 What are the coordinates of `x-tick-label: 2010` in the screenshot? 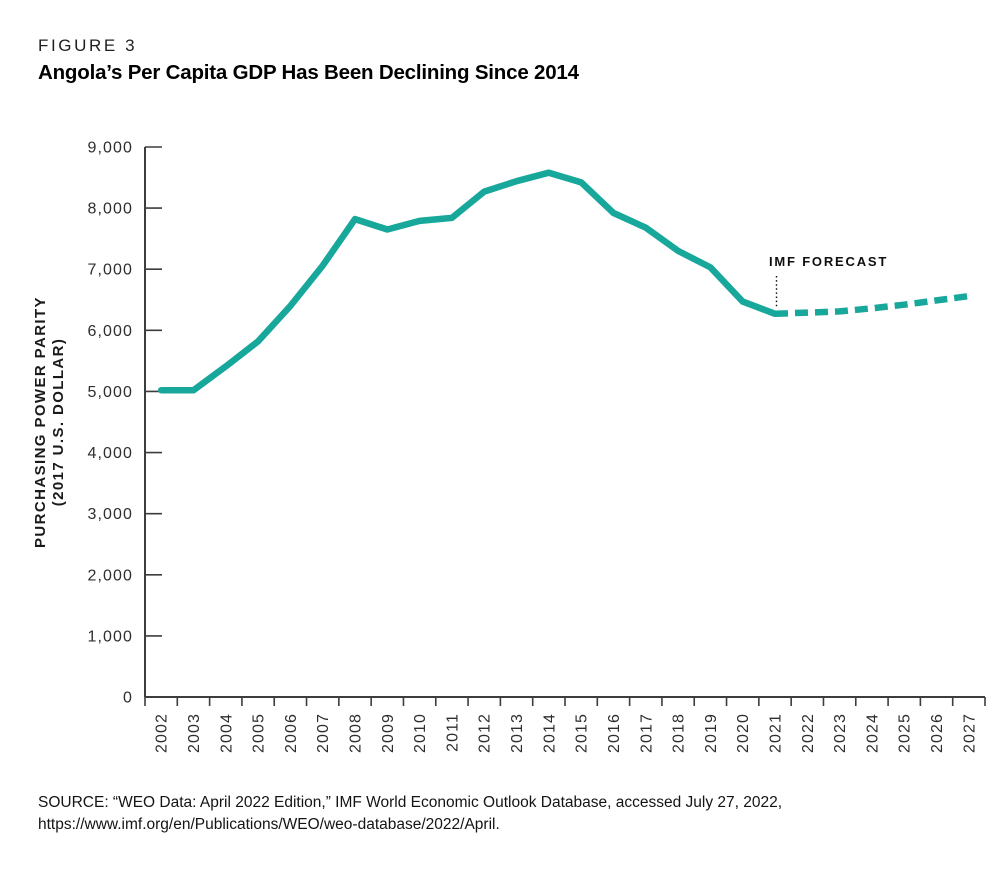 It's located at (420, 733).